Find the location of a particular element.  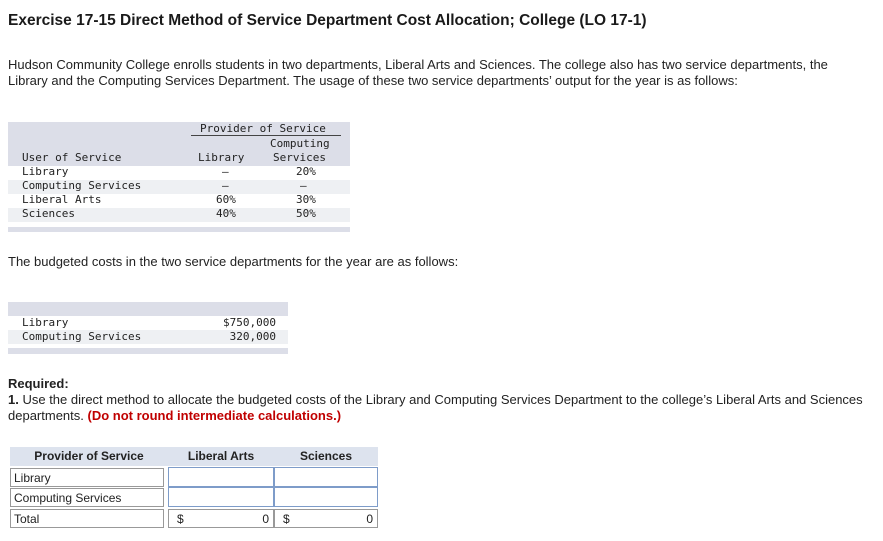

total-sciences: $ 0 is located at coordinates (326, 518).